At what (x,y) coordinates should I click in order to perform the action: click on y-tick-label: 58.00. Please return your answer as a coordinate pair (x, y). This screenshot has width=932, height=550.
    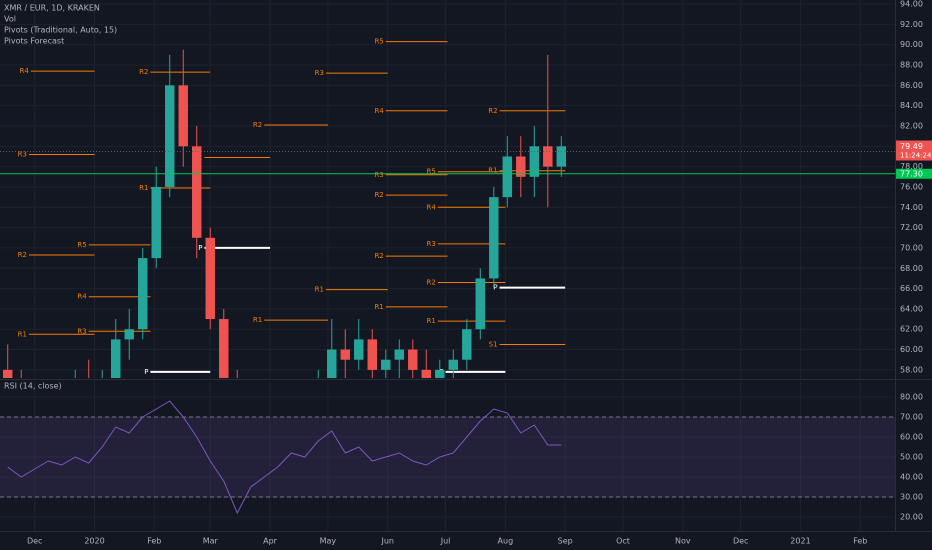
    Looking at the image, I should click on (911, 369).